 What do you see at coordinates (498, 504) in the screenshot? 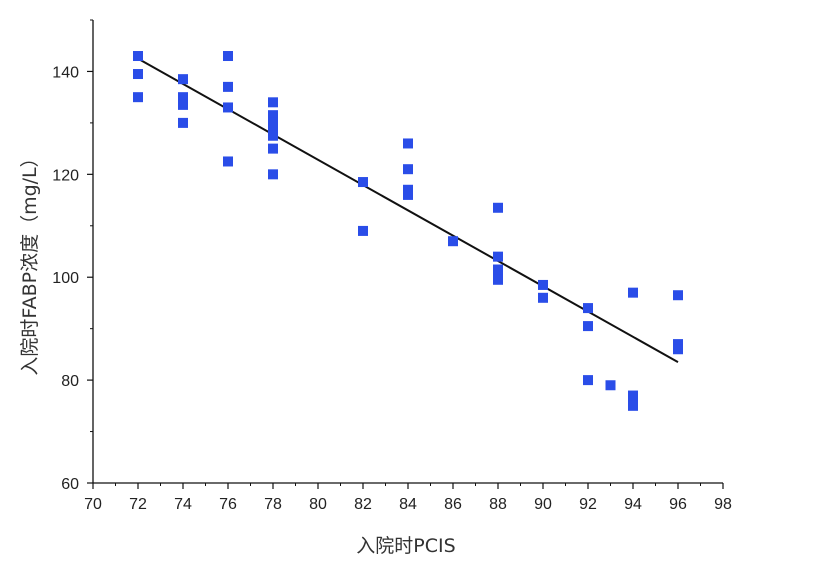
I see `x-tick-label: 88` at bounding box center [498, 504].